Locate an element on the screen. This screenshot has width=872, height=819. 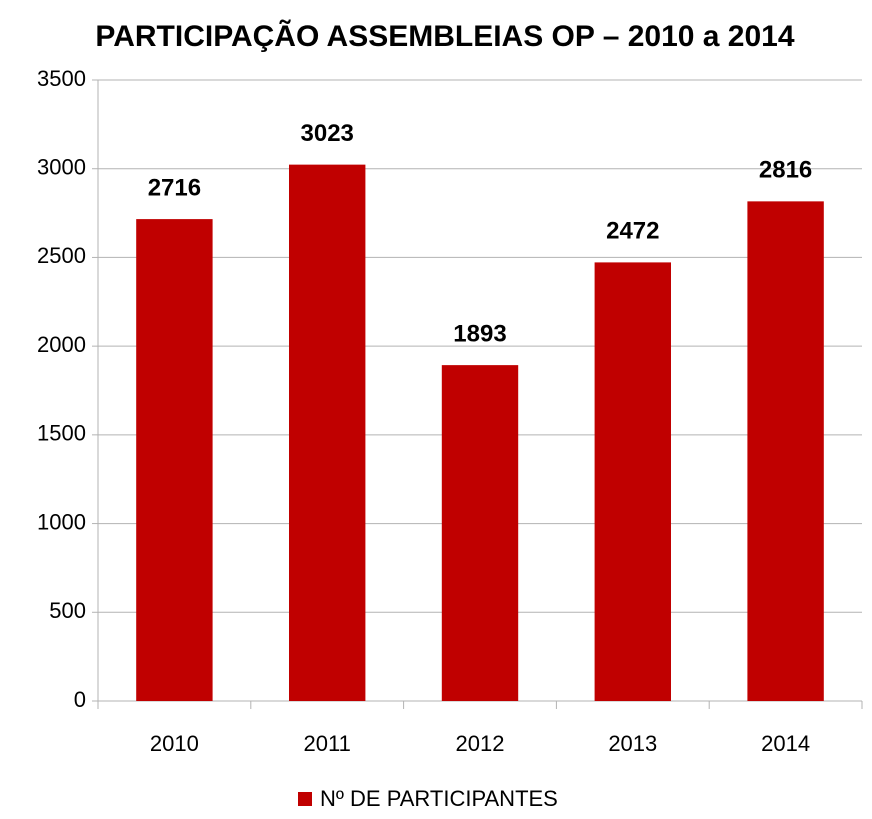
x-tick-label: 2010 is located at coordinates (174, 743).